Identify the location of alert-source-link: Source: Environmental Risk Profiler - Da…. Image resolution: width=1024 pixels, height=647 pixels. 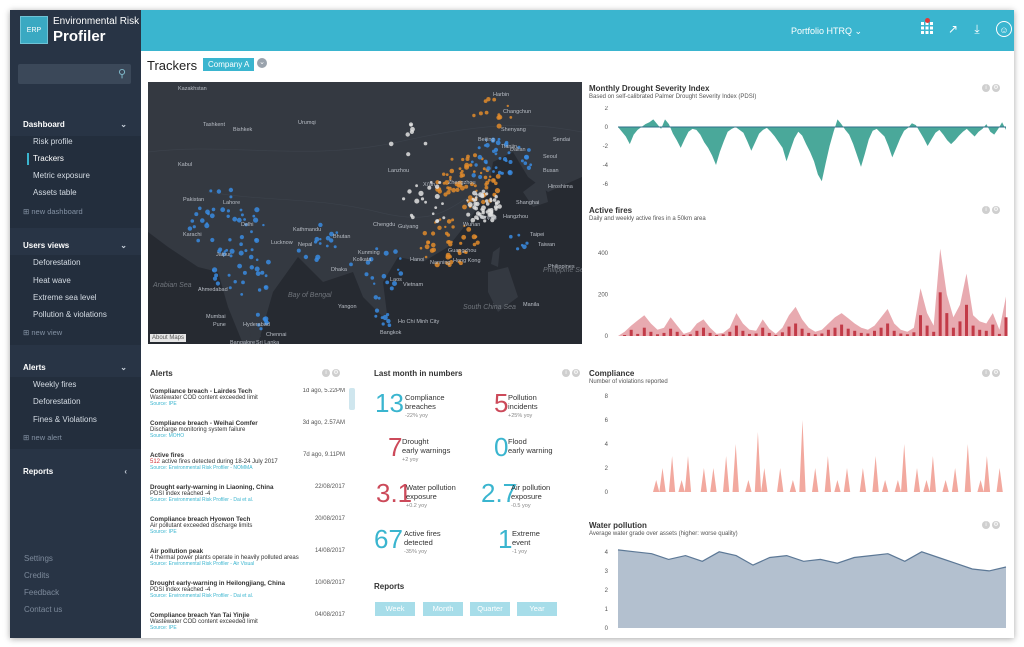
(202, 596).